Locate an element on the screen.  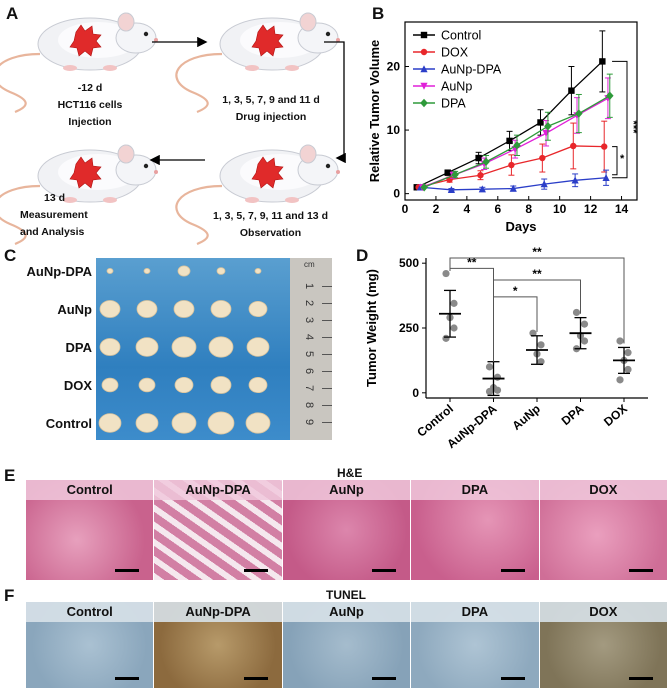
group-aunp is located at coordinates (537, 347).